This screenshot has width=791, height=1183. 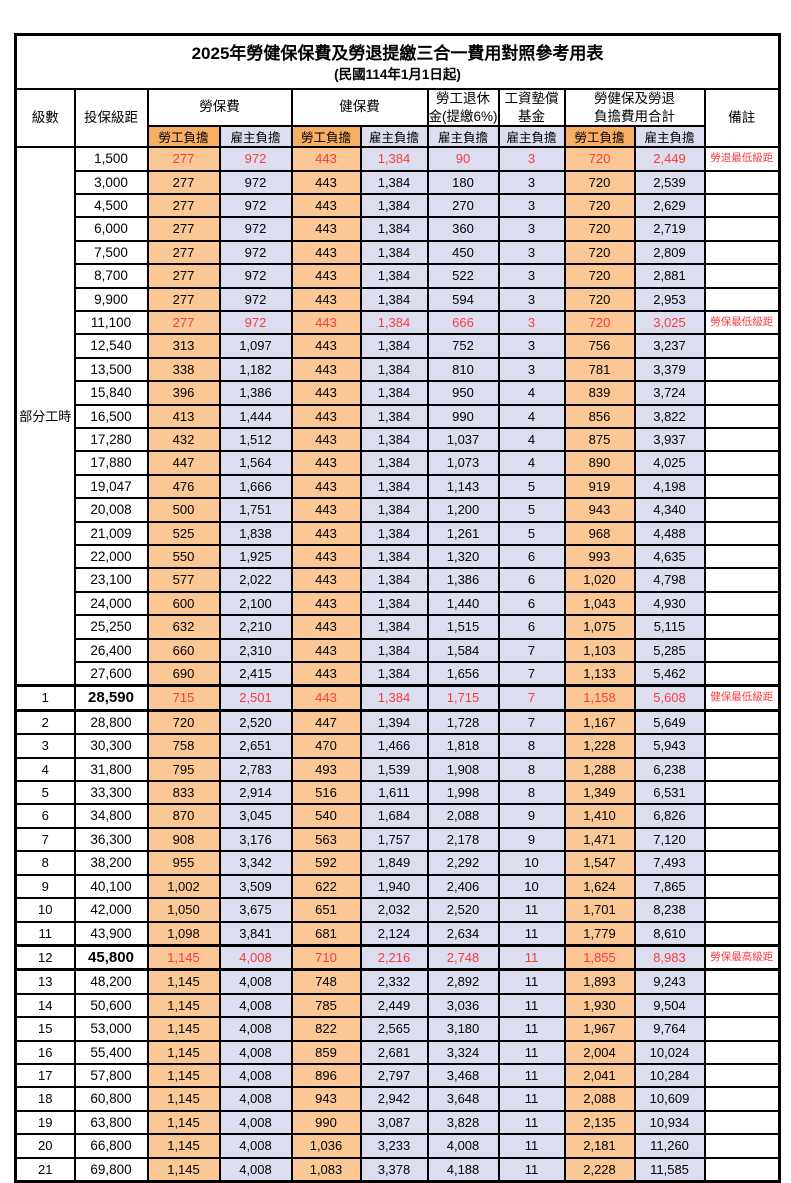 I want to click on value-cell: 9, so click(x=531, y=816).